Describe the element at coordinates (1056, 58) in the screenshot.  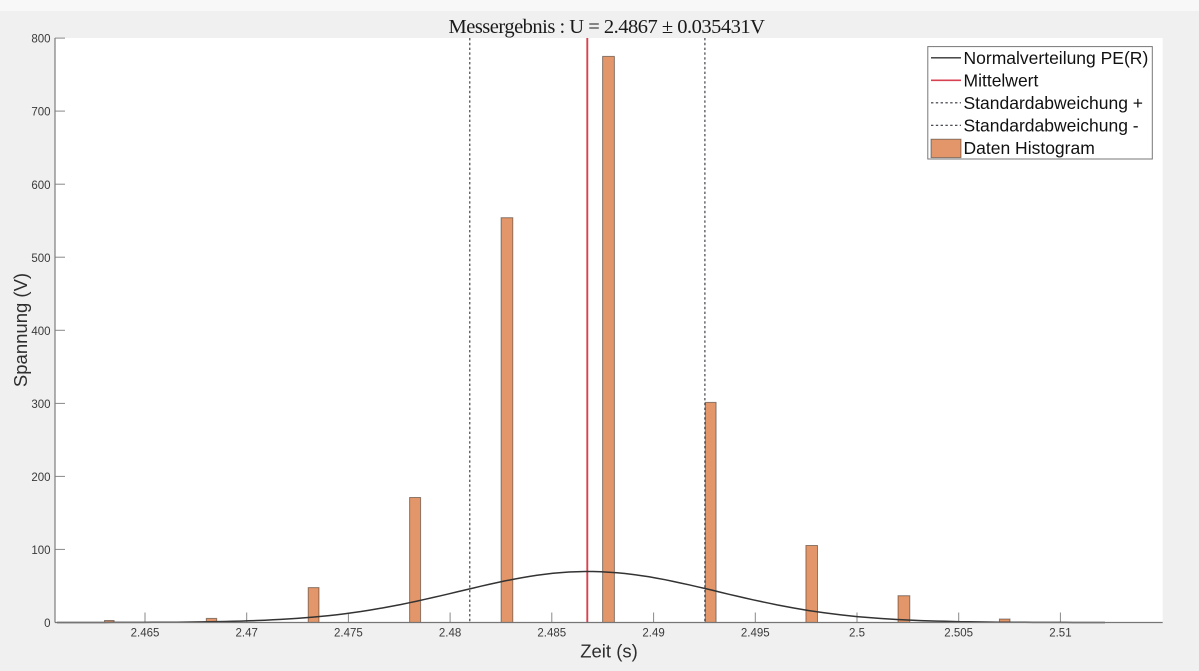
I see `svg-text: Normalverteilung PE(R)` at that location.